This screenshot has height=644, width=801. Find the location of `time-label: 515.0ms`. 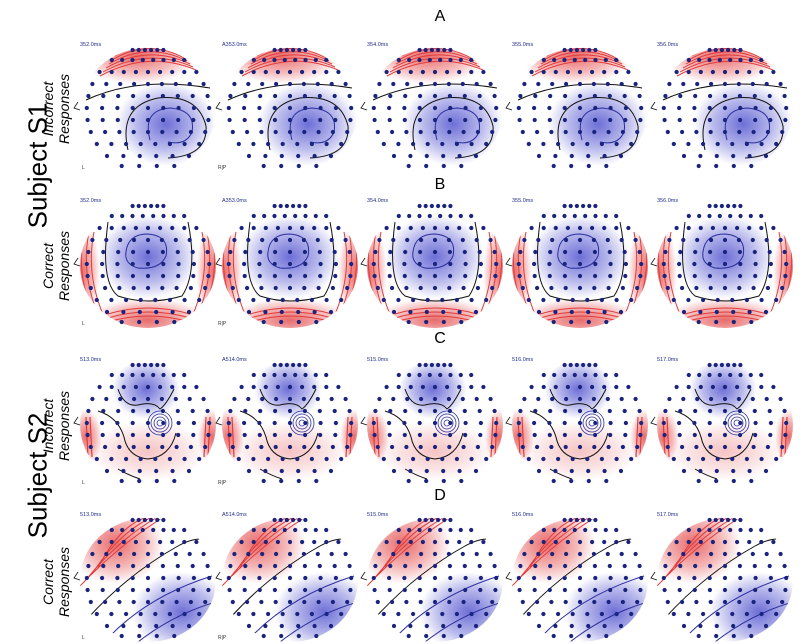

time-label: 515.0ms is located at coordinates (378, 515).